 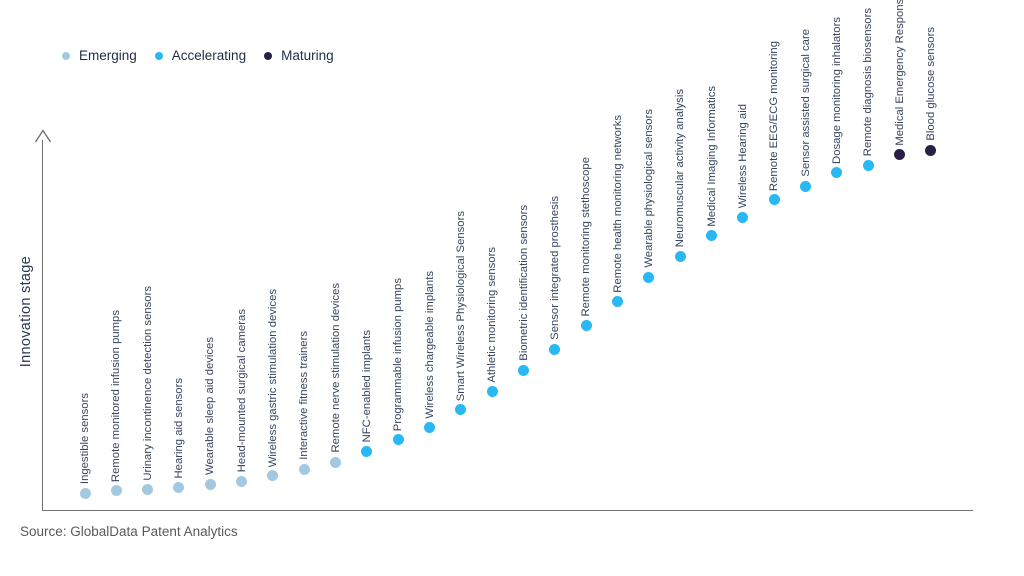 I want to click on data-point-label: Wearable physiological sensors, so click(x=648, y=189).